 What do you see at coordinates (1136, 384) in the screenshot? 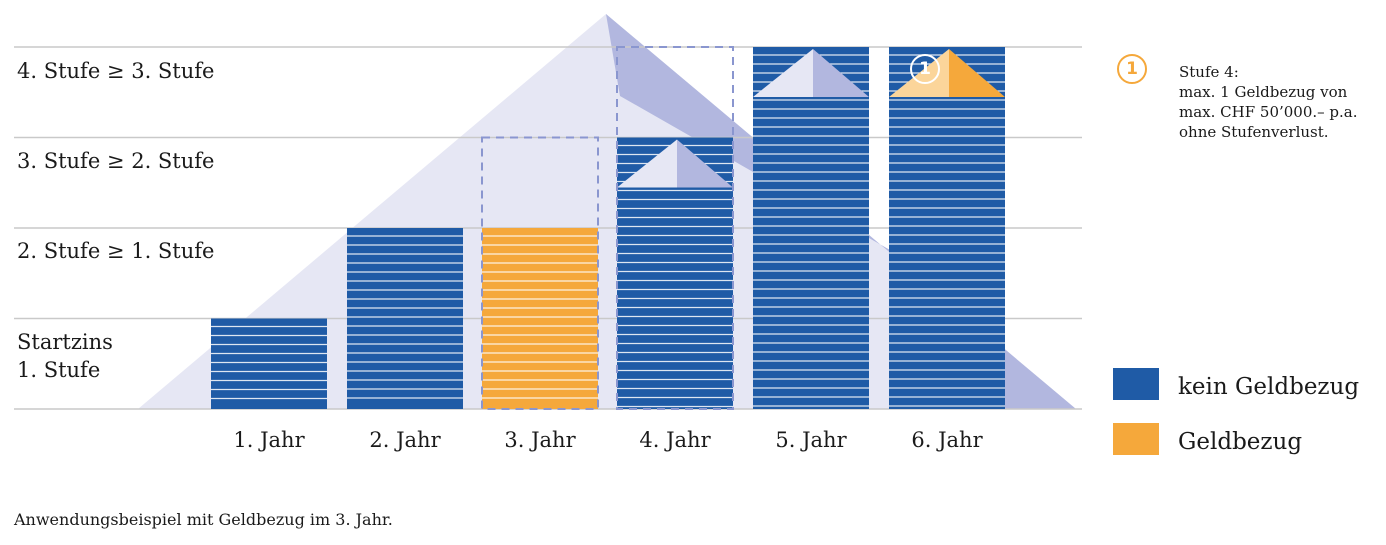
I see `legend-swatch-blue` at bounding box center [1136, 384].